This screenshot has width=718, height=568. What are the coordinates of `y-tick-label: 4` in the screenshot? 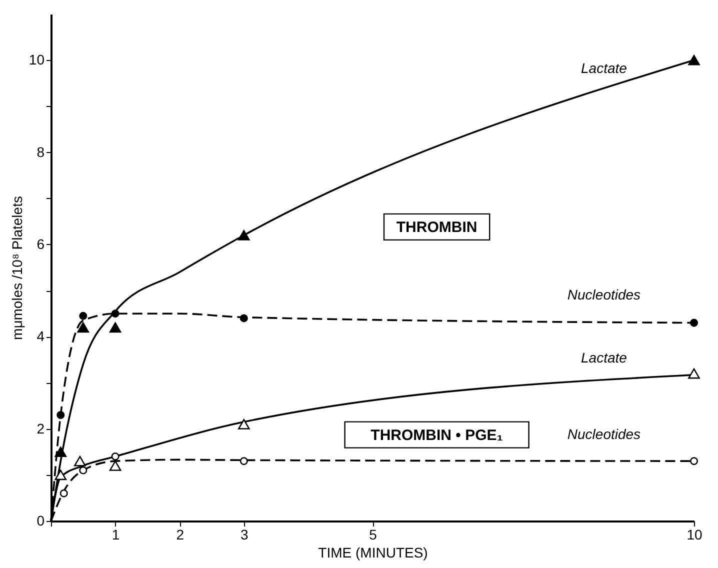 It's located at (40, 336).